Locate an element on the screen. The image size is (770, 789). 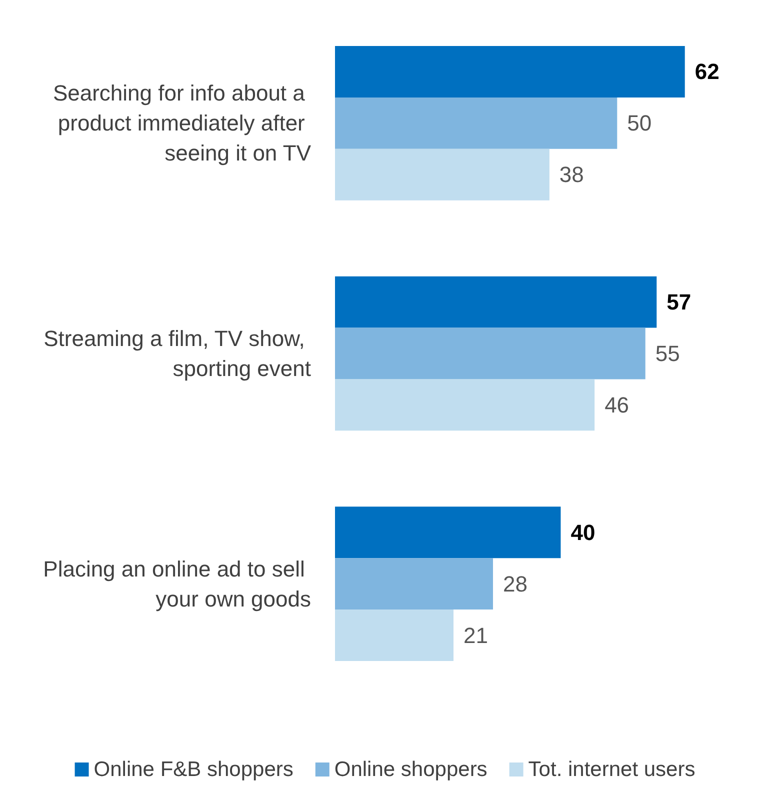
data-label: 28 is located at coordinates (515, 583).